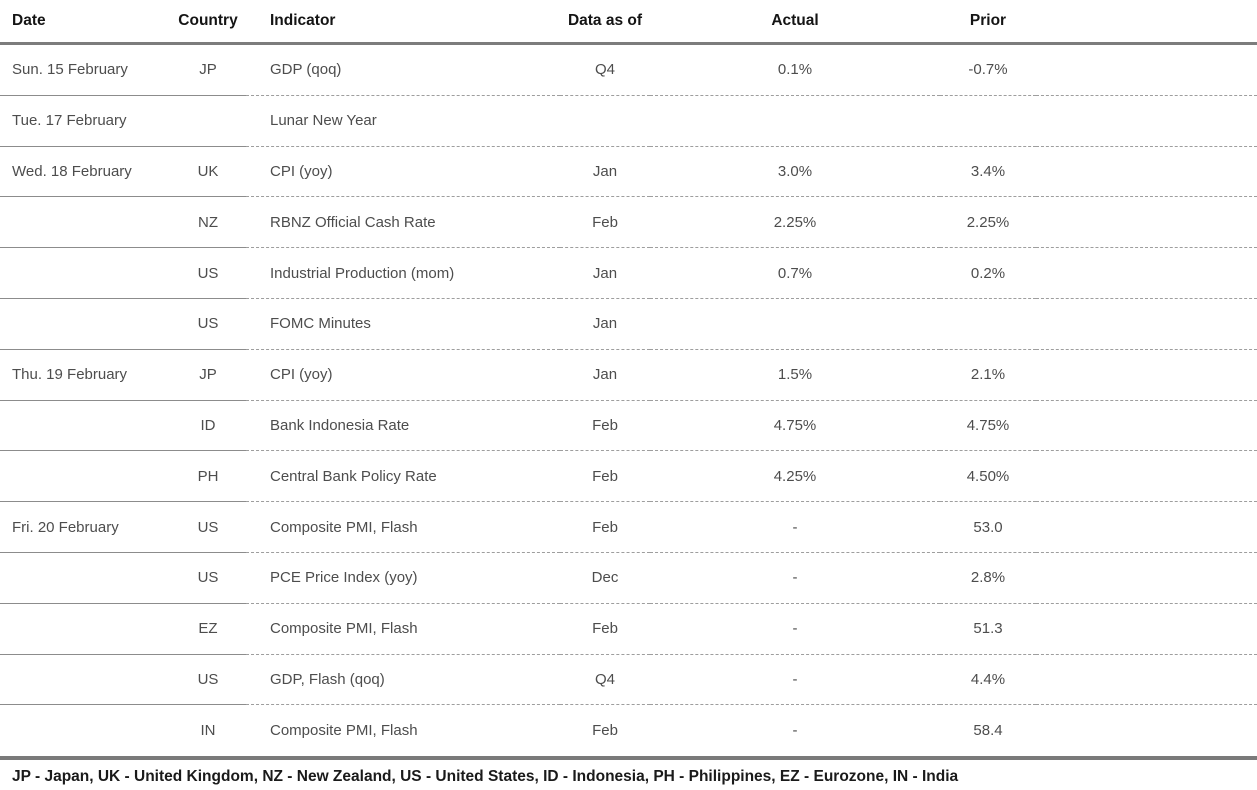  I want to click on cell-indicator: GDP, Flash (qoq), so click(403, 680).